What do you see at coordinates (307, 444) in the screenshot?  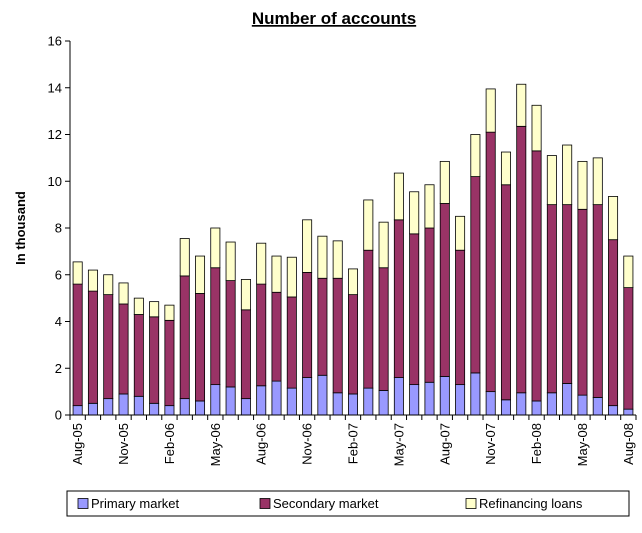 I see `x-tick-label: Nov-06` at bounding box center [307, 444].